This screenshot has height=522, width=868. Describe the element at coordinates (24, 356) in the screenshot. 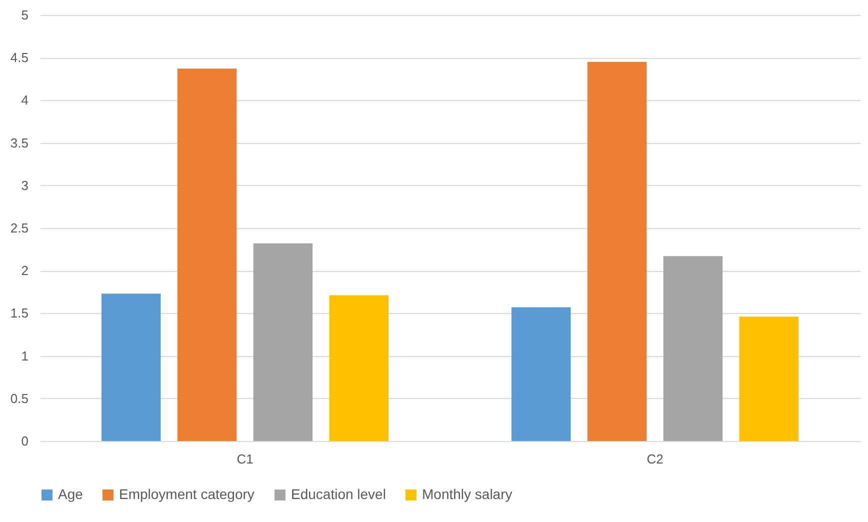

I see `y-tick-label: 1` at that location.